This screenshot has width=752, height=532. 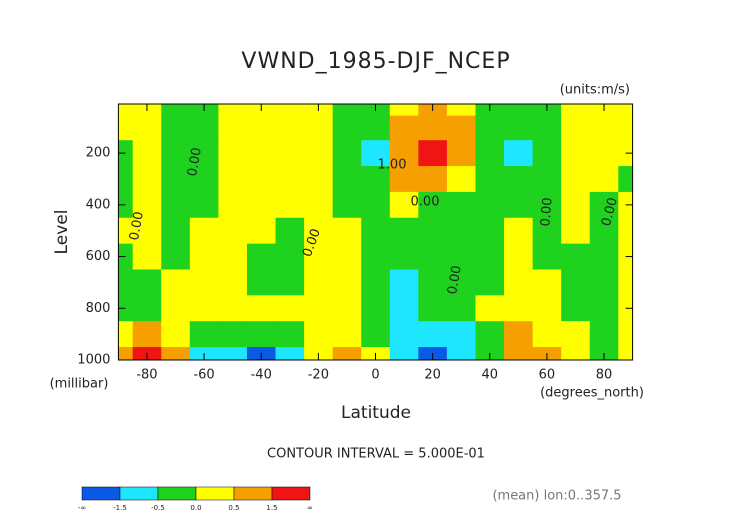 I want to click on chart-title: VWND_1985-DJF_NCEP, so click(x=375, y=61).